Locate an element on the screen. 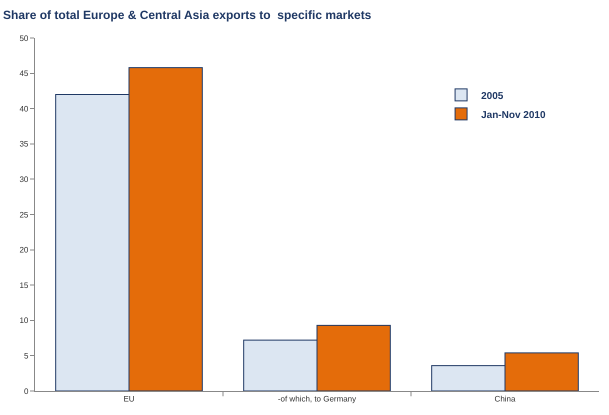 The width and height of the screenshot is (609, 415). y-tick-label: 0 is located at coordinates (26, 391).